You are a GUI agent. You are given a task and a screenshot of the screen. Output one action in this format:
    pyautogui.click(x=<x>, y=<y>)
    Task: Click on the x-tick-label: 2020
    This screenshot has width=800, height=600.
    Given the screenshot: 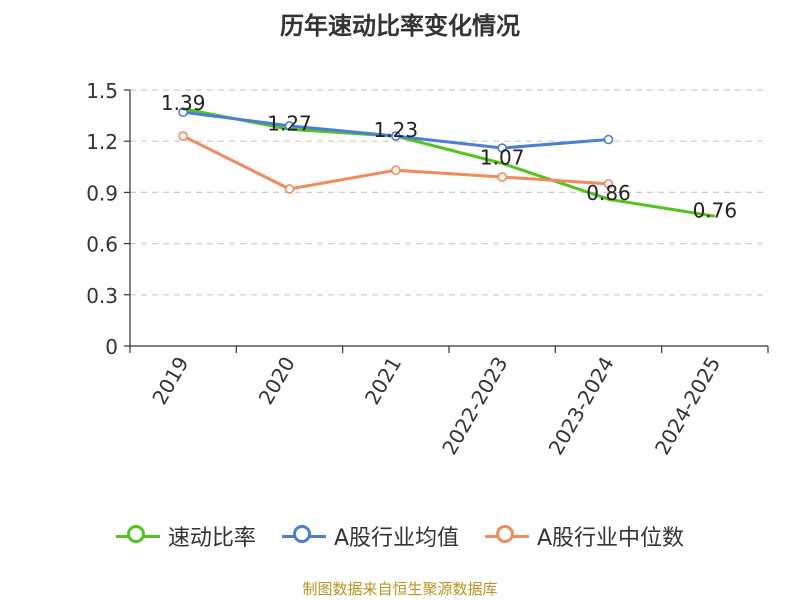 What is the action you would take?
    pyautogui.click(x=277, y=381)
    